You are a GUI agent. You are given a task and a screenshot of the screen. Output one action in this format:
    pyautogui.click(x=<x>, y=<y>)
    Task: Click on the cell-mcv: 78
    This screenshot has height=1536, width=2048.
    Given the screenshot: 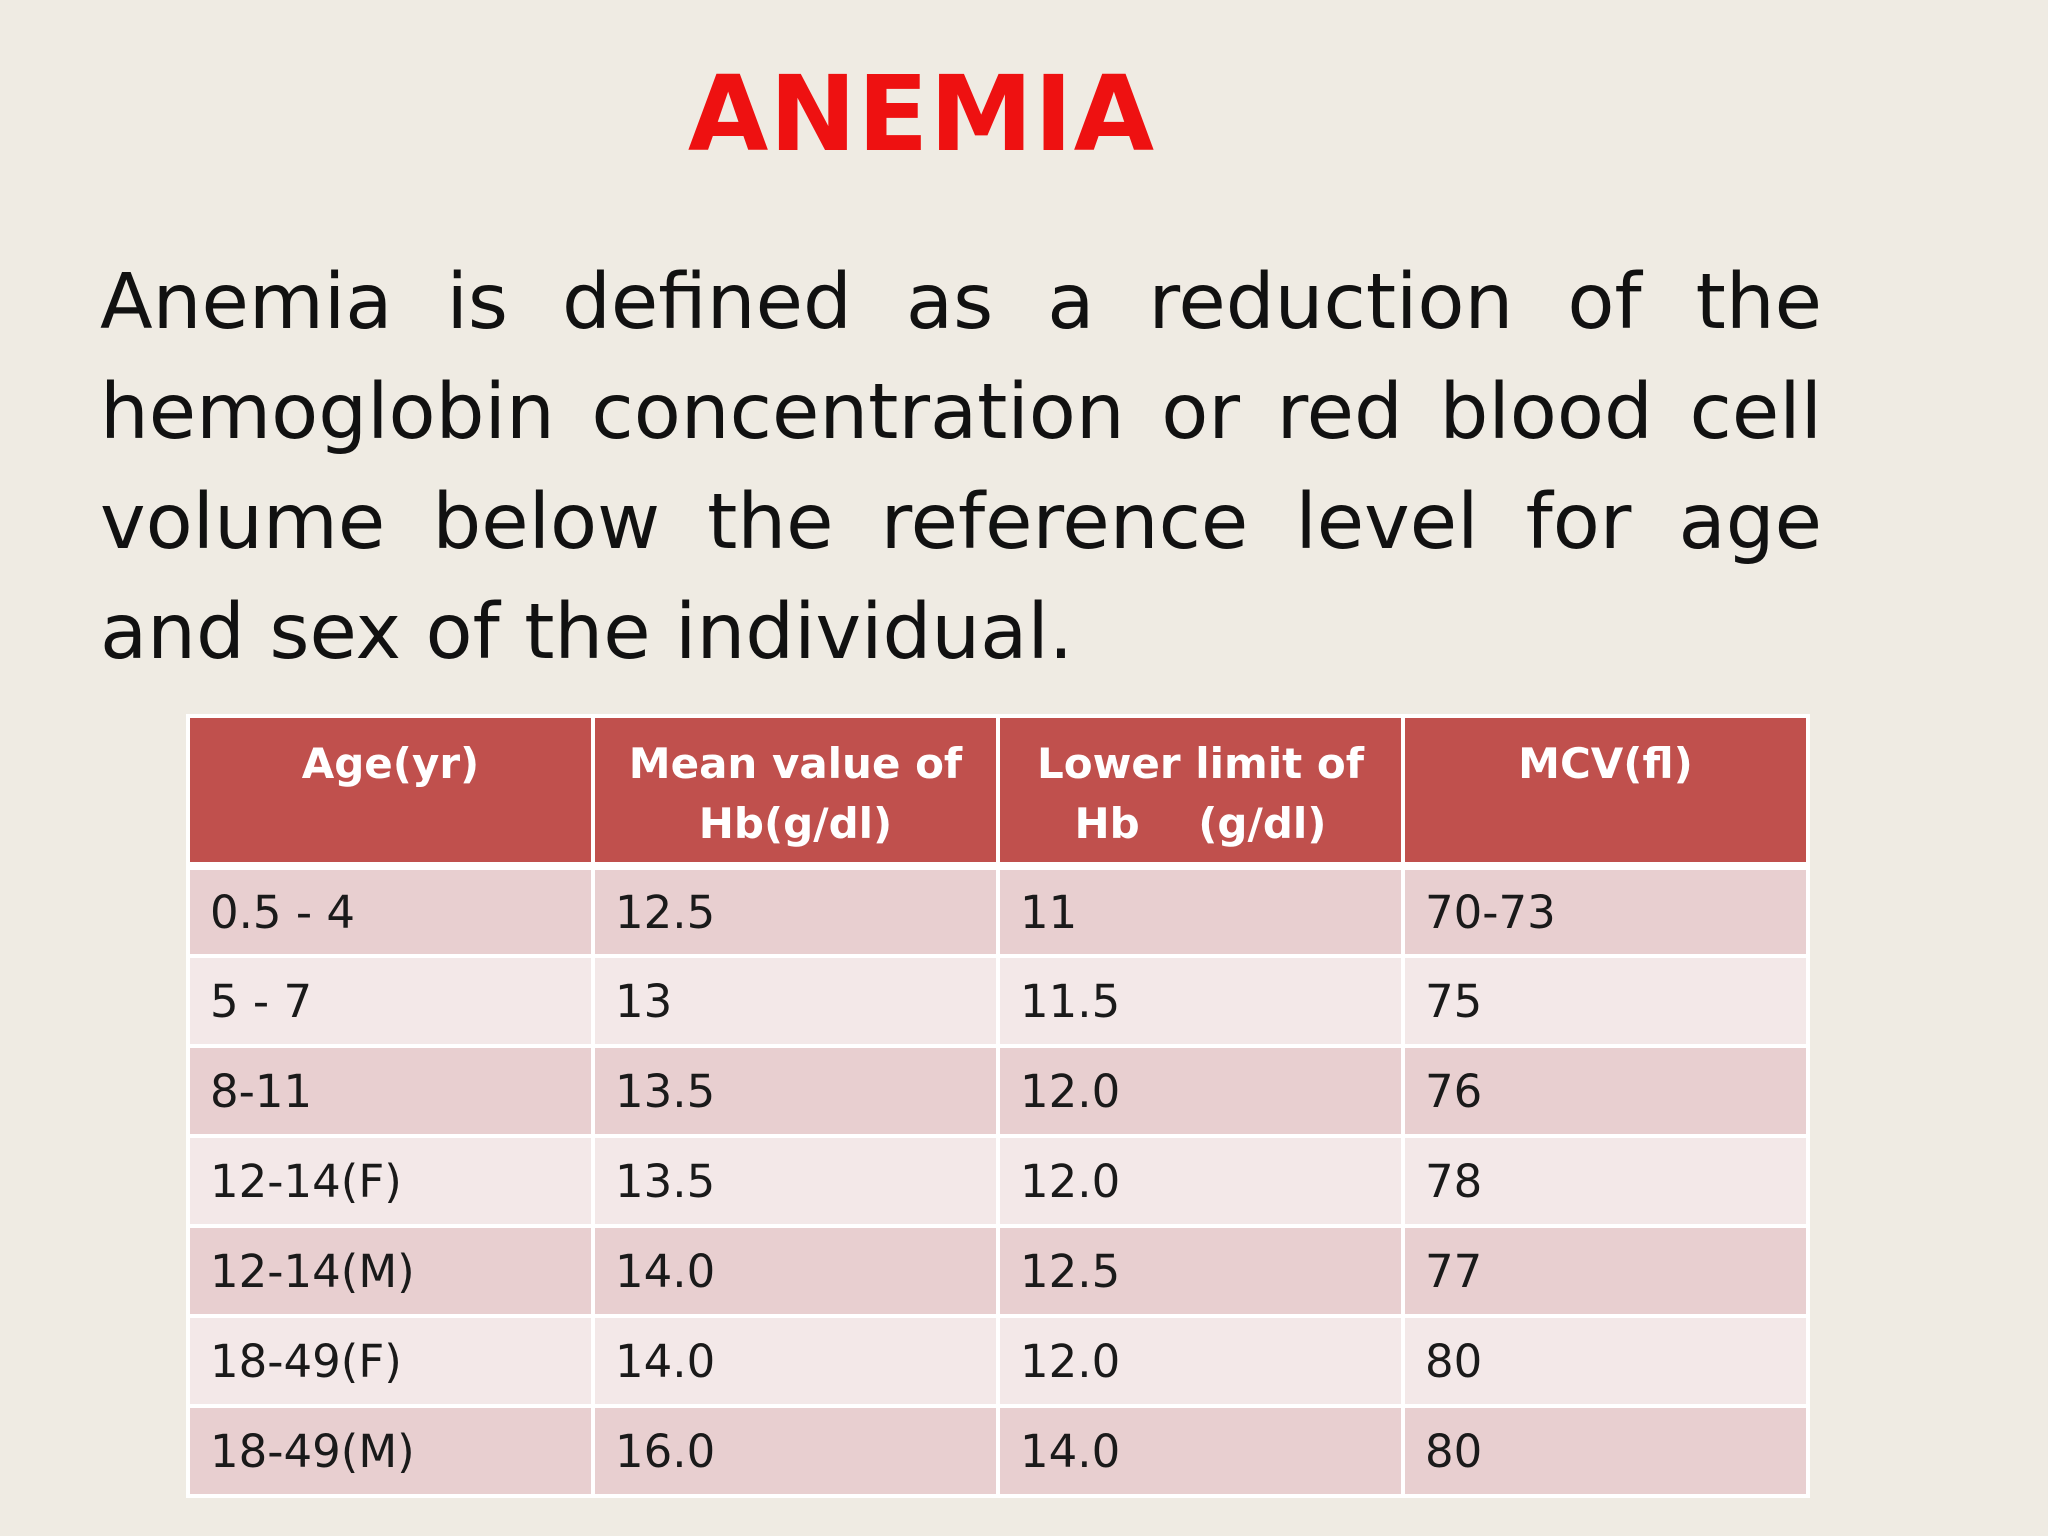 What is the action you would take?
    pyautogui.click(x=1605, y=1181)
    